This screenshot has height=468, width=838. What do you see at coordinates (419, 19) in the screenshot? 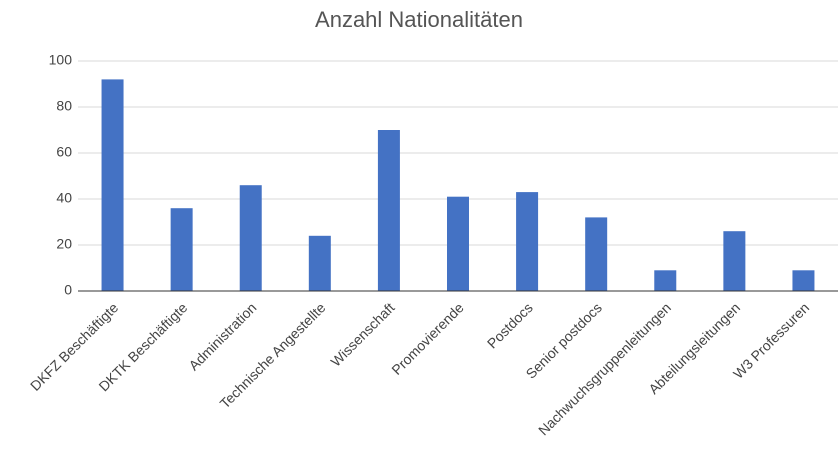
I see `chart-title: Anzahl Nationalitäten` at bounding box center [419, 19].